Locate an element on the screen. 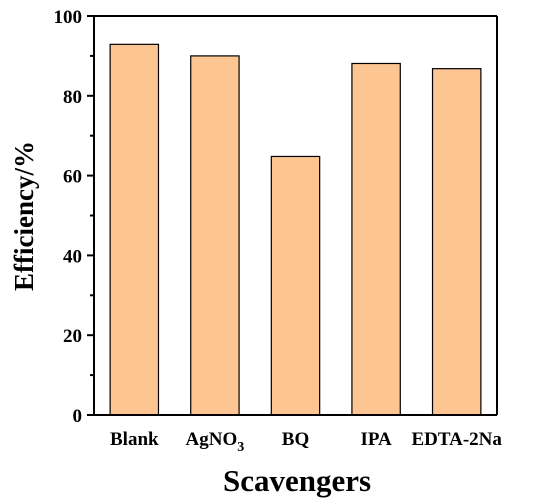  bar-bq is located at coordinates (295, 285).